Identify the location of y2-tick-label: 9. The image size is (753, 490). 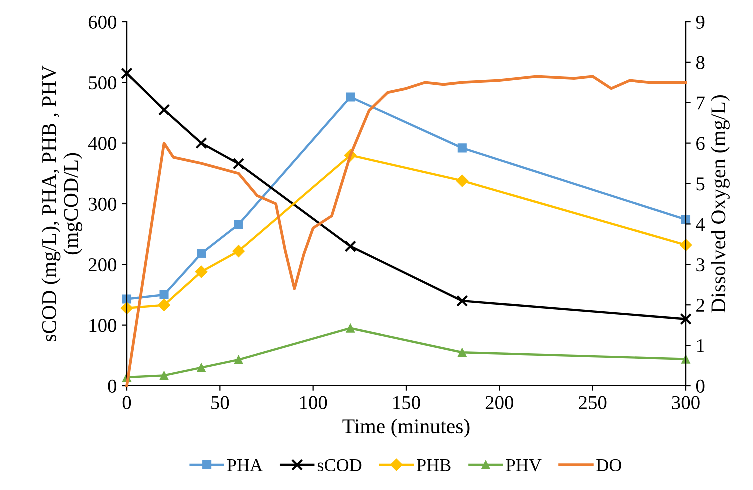
(700, 22).